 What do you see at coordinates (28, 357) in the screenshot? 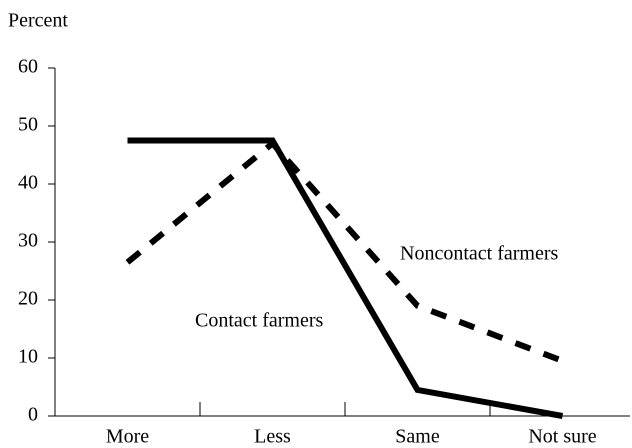
I see `y-tick-label: 10` at bounding box center [28, 357].